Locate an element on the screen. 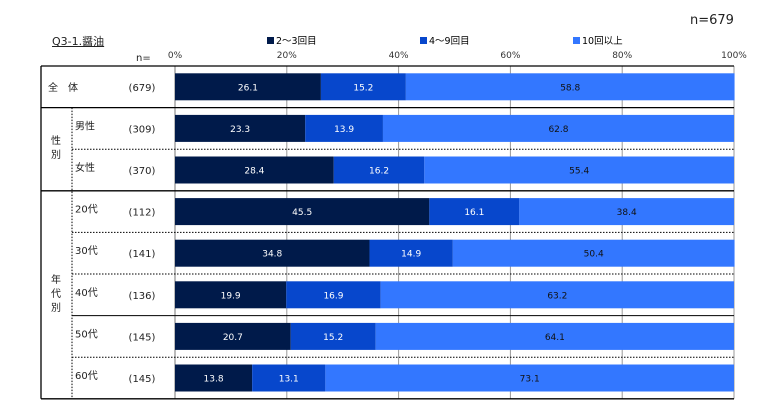 Image resolution: width=778 pixels, height=408 pixels. data-label: 13.9 is located at coordinates (344, 130).